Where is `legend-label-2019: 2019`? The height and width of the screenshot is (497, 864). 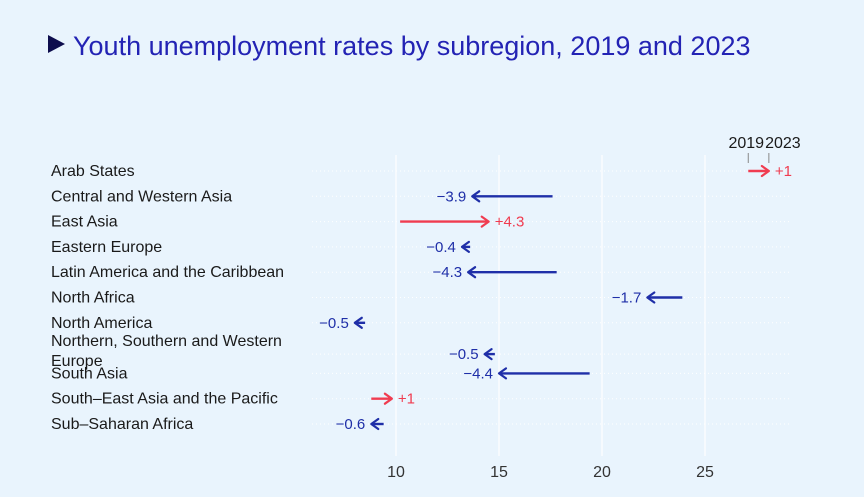 legend-label-2019: 2019 is located at coordinates (746, 143).